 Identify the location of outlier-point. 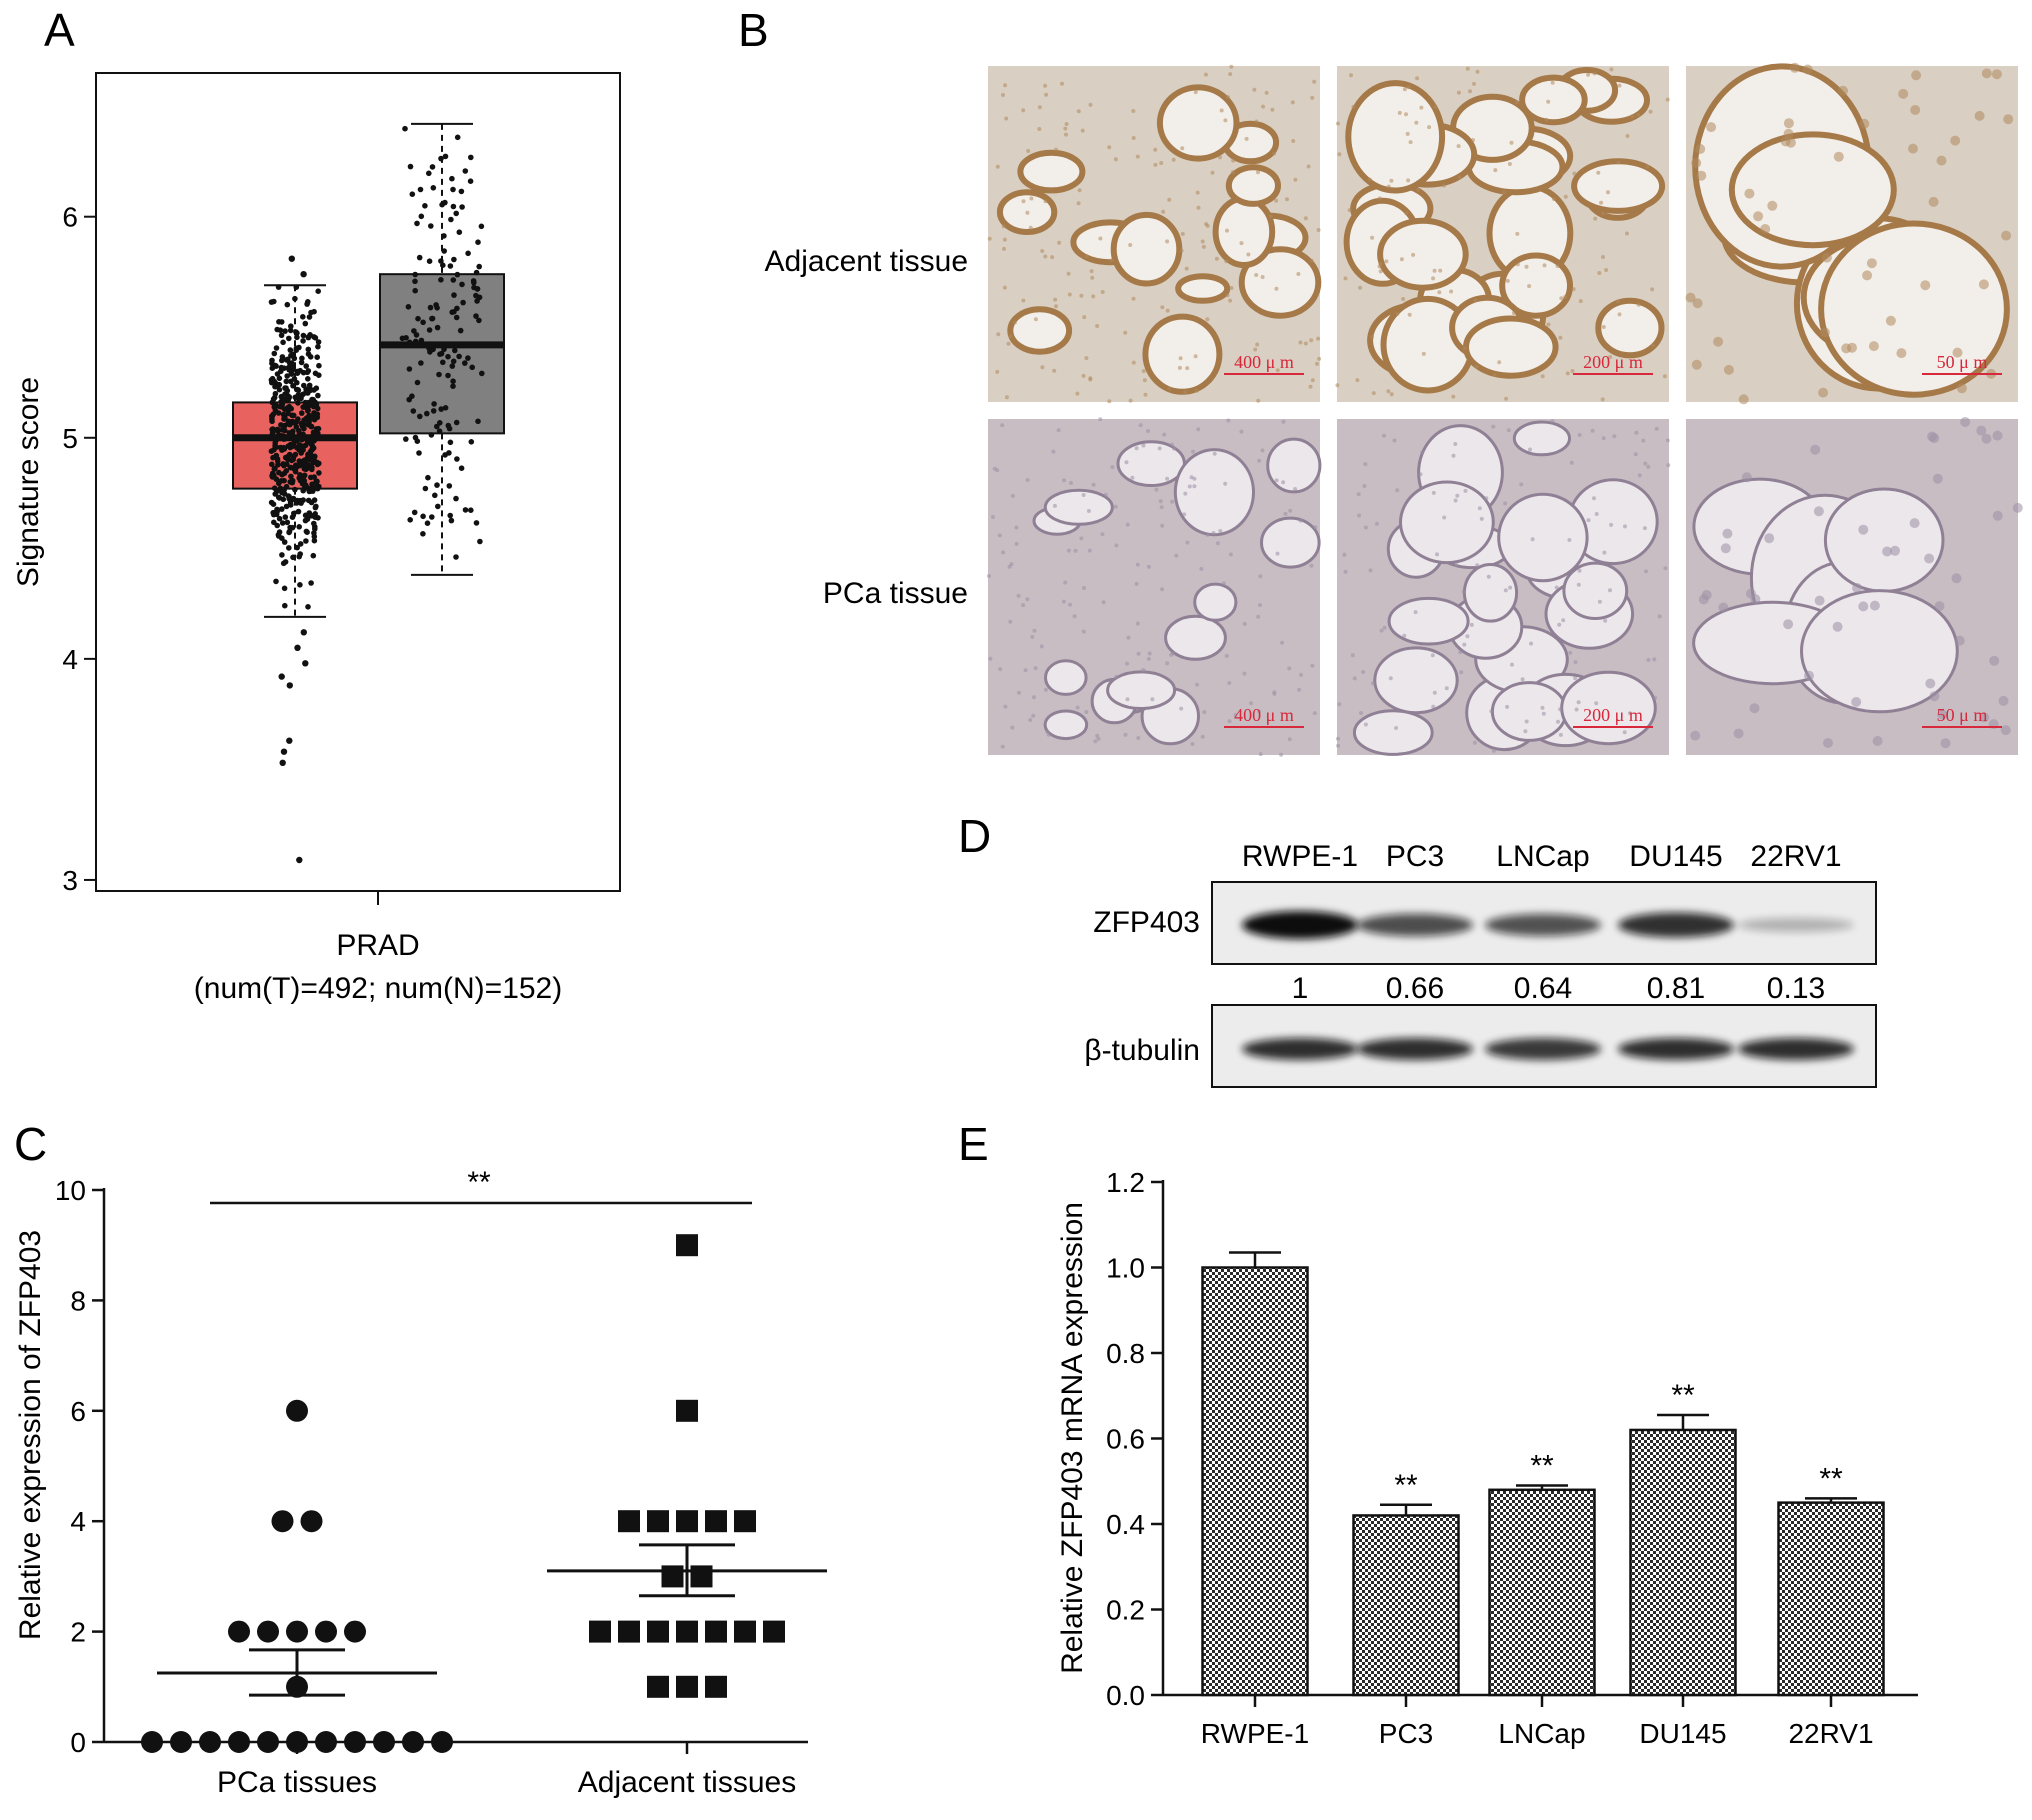
(305, 663).